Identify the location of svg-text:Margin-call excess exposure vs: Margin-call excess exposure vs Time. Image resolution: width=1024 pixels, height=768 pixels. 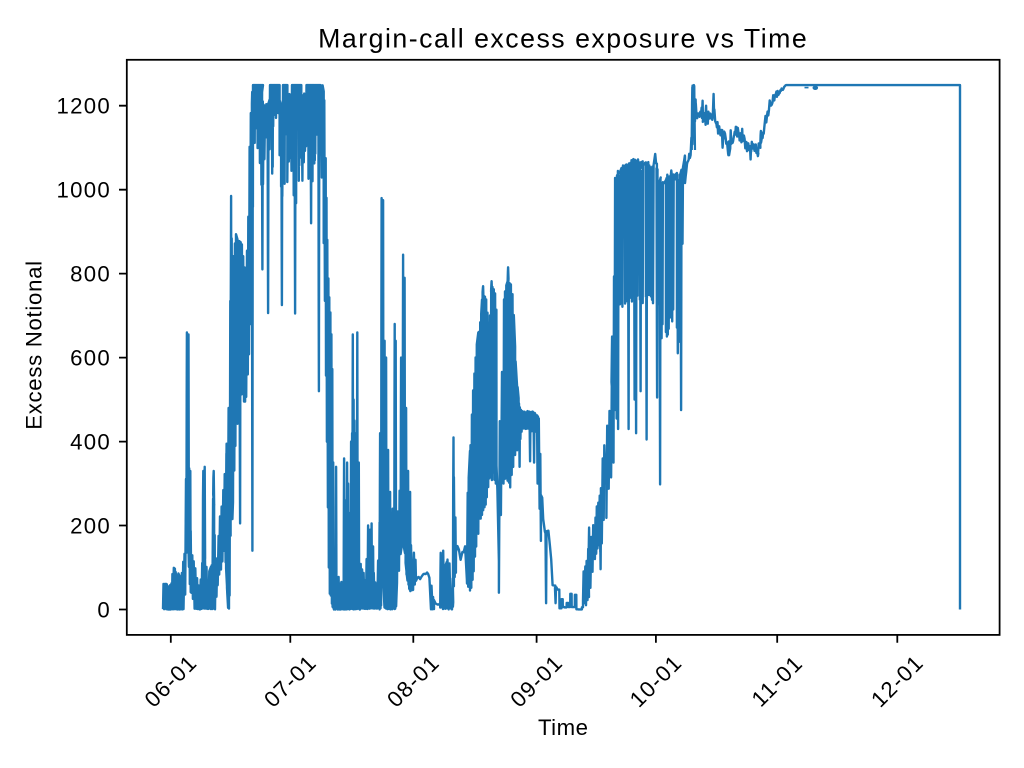
(563, 39).